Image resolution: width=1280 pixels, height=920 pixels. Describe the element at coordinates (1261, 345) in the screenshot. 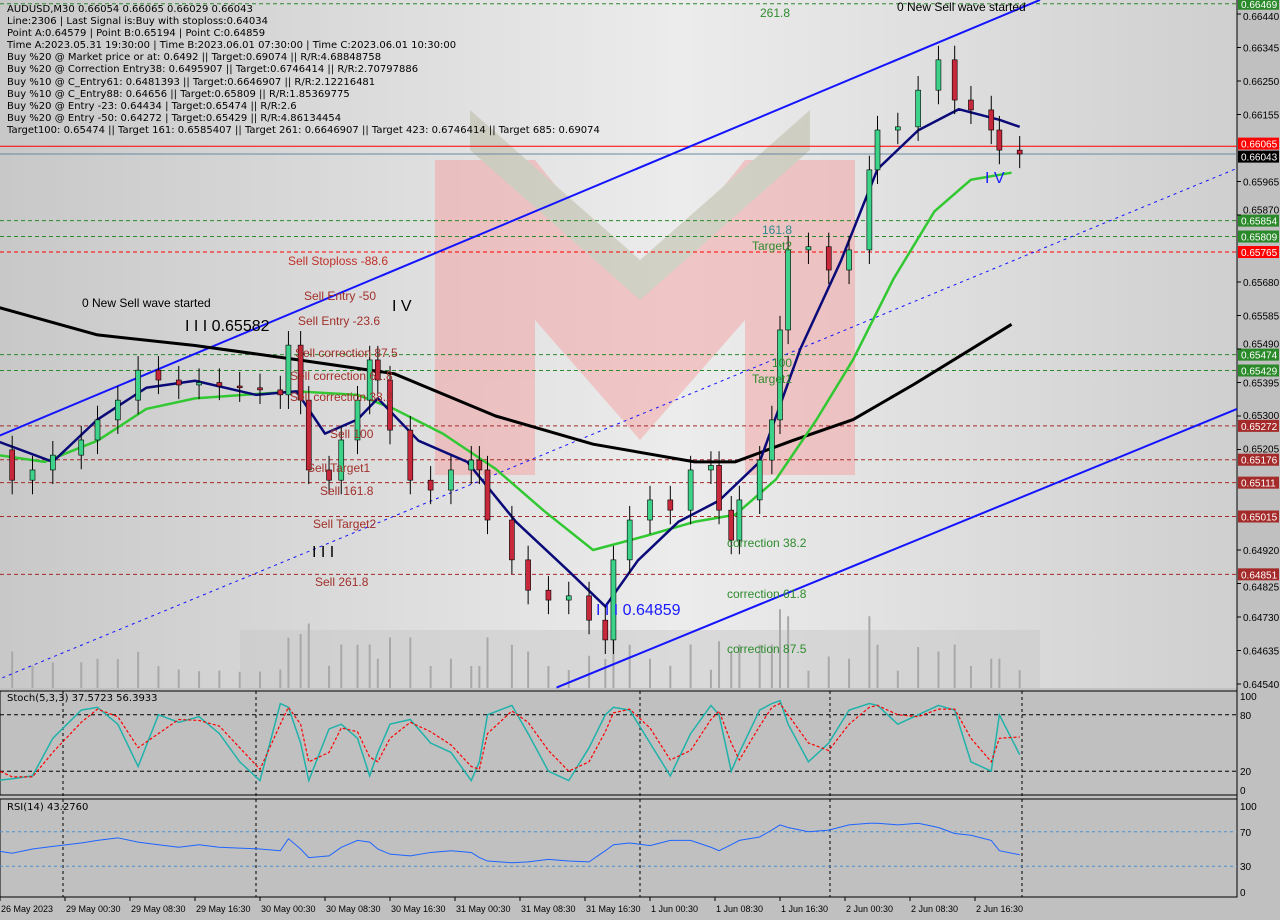

I see `y-tick-label: 0.65490` at that location.